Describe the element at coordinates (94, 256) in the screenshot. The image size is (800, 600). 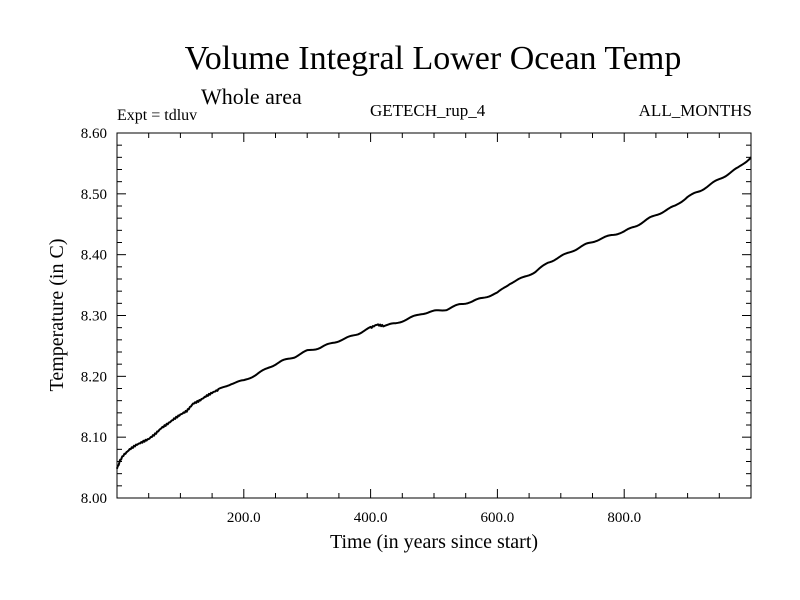
I see `y-tick-label: 8.40` at that location.